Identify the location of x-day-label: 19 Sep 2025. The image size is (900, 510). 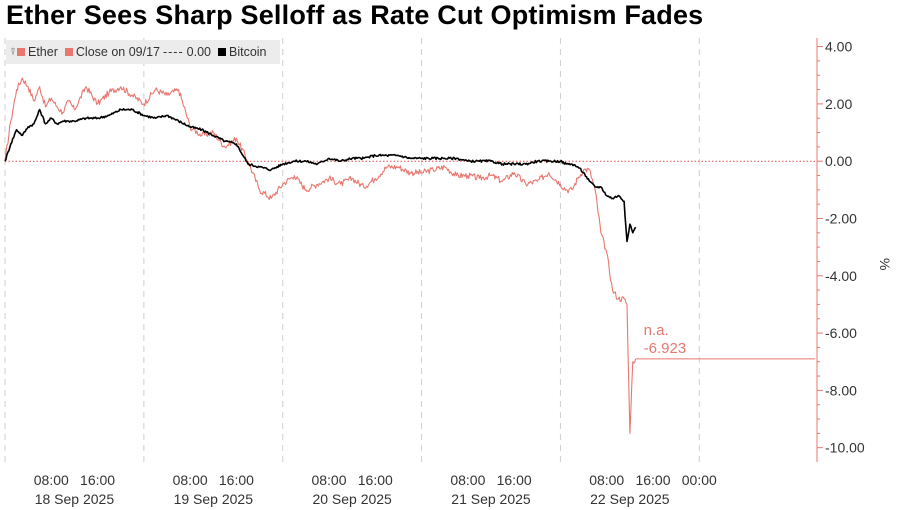
(214, 499).